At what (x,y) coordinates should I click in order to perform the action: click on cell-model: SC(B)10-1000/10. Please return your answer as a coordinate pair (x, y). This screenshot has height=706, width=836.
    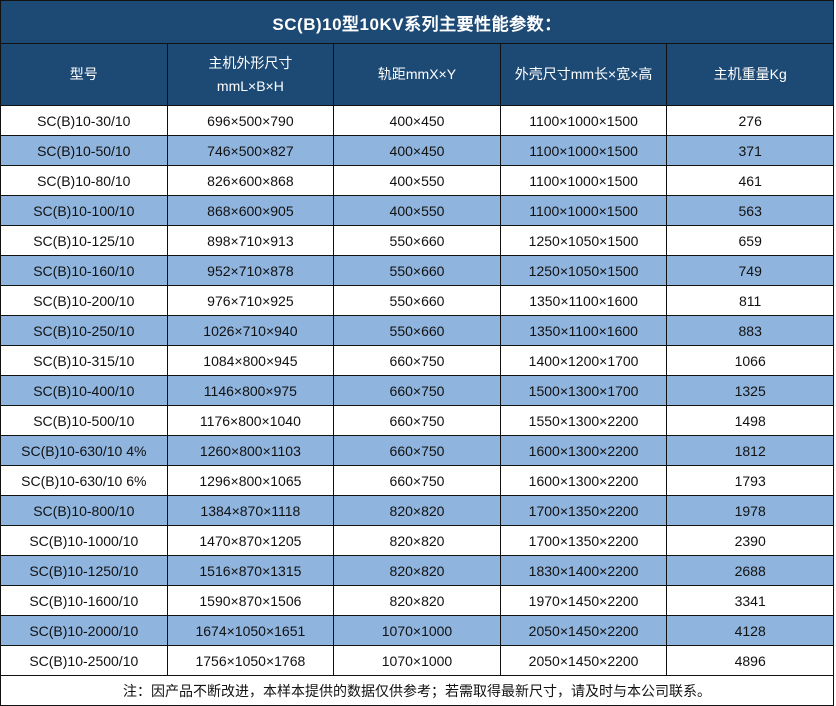
    Looking at the image, I should click on (84, 540).